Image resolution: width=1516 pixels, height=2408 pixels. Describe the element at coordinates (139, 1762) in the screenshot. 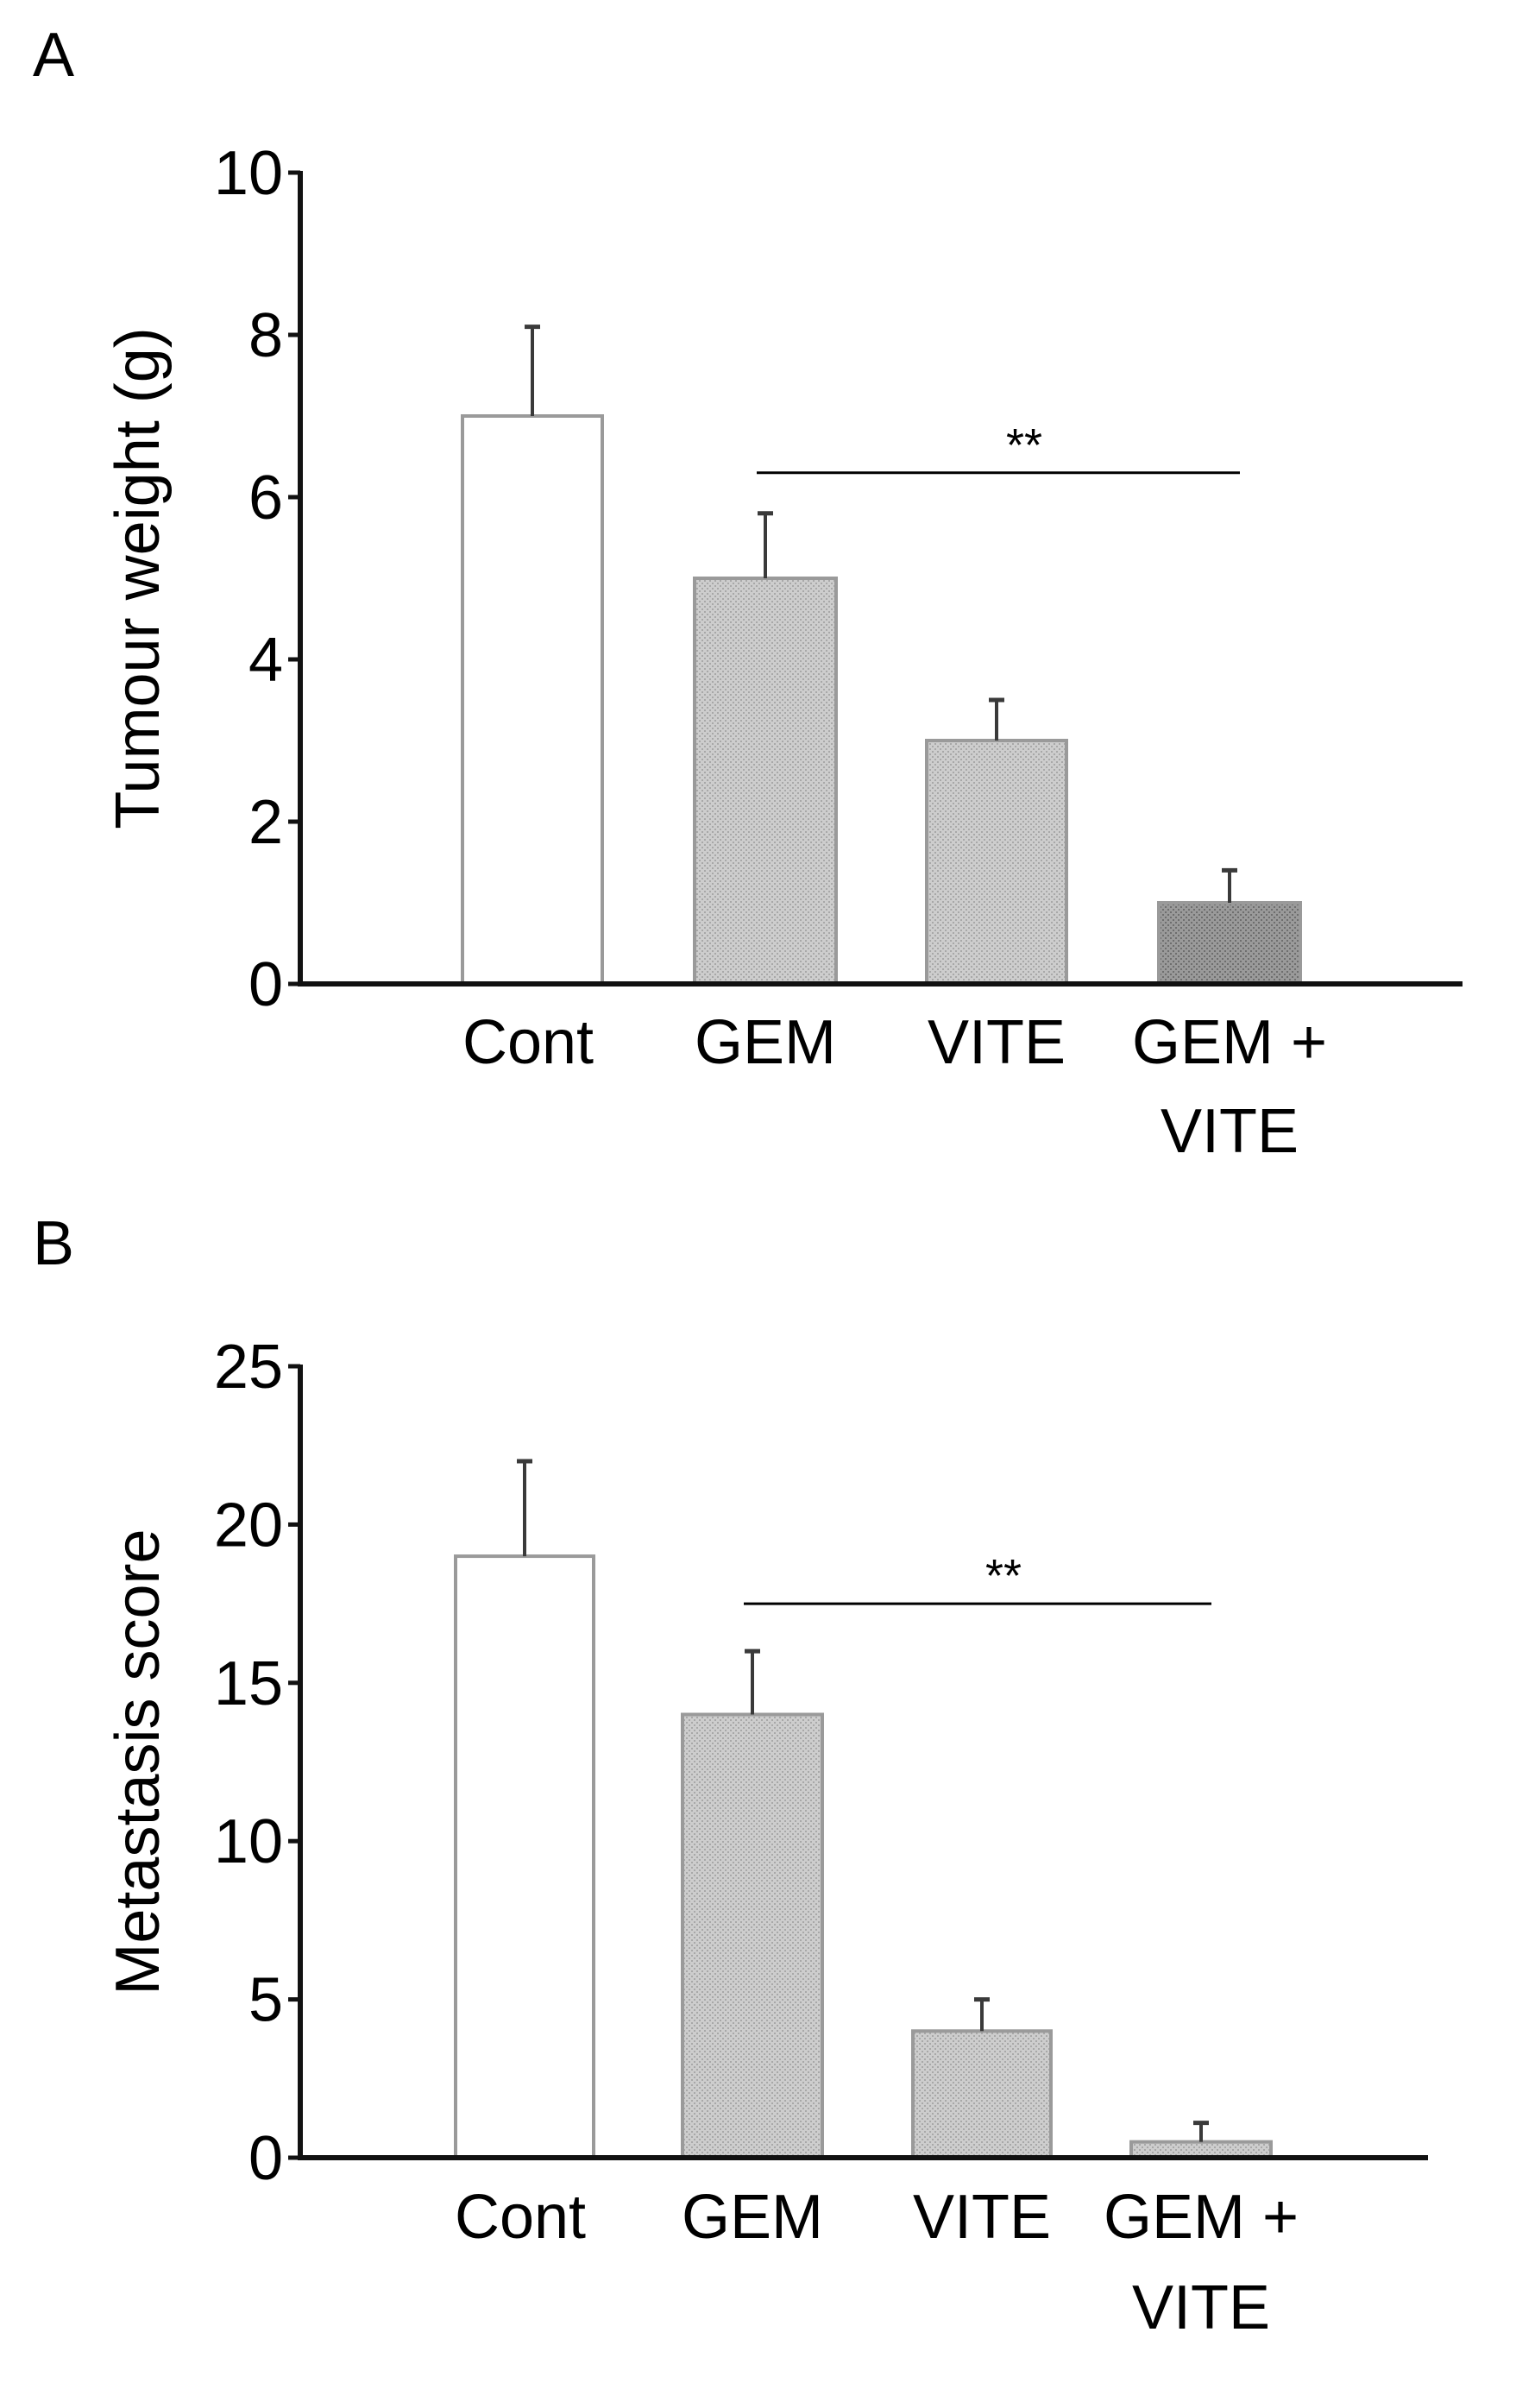

I see `y-axis-title: Metastasis score` at that location.